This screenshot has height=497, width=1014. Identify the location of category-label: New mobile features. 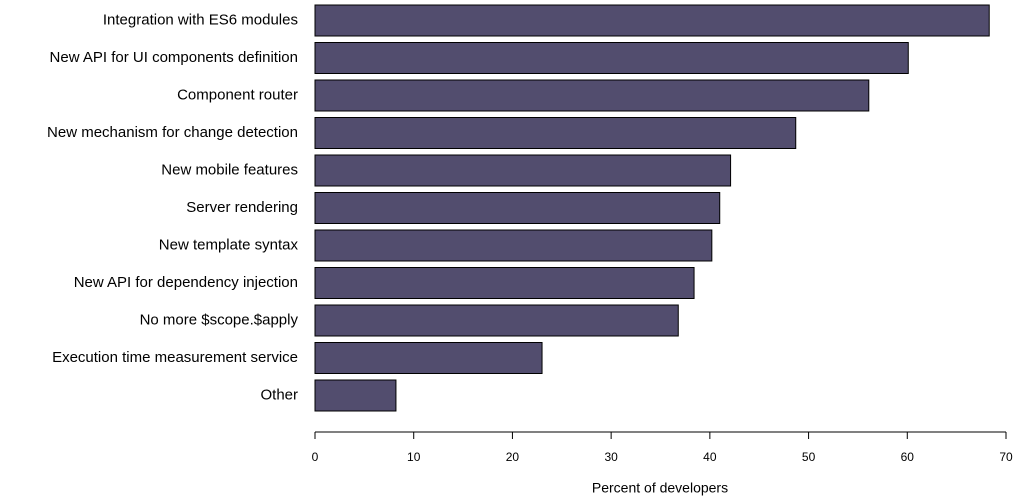
(229, 169).